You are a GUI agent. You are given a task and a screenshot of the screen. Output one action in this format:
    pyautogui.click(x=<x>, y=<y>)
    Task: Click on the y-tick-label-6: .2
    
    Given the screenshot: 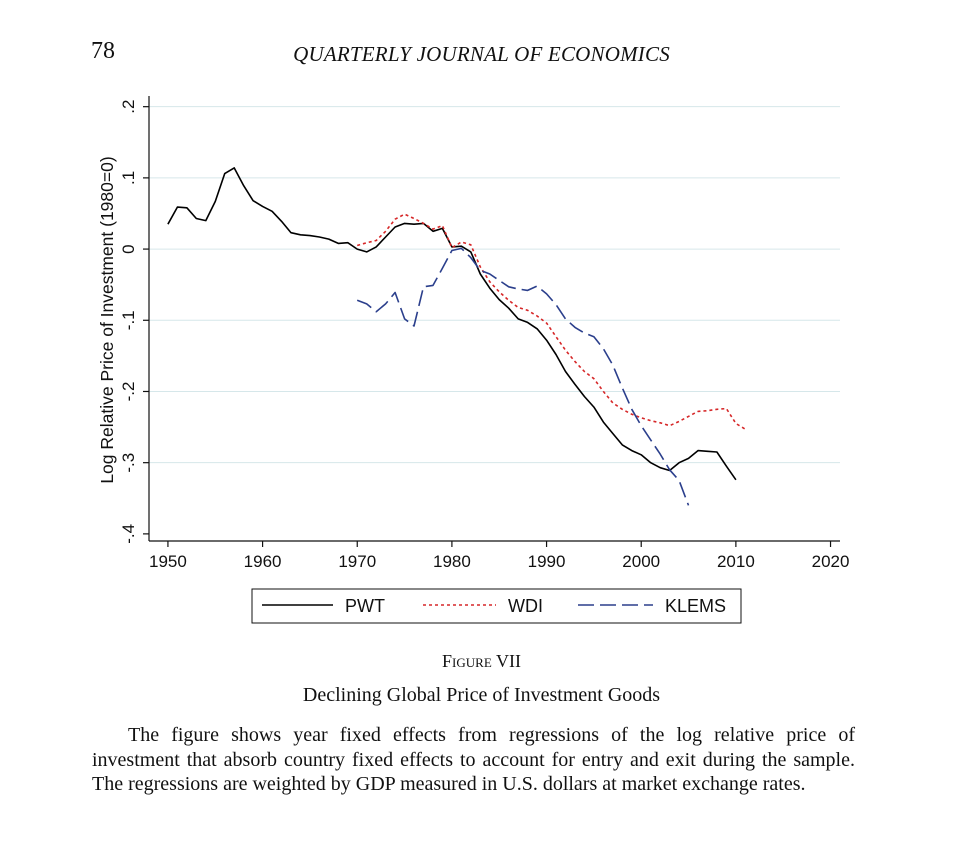 What is the action you would take?
    pyautogui.click(x=128, y=107)
    